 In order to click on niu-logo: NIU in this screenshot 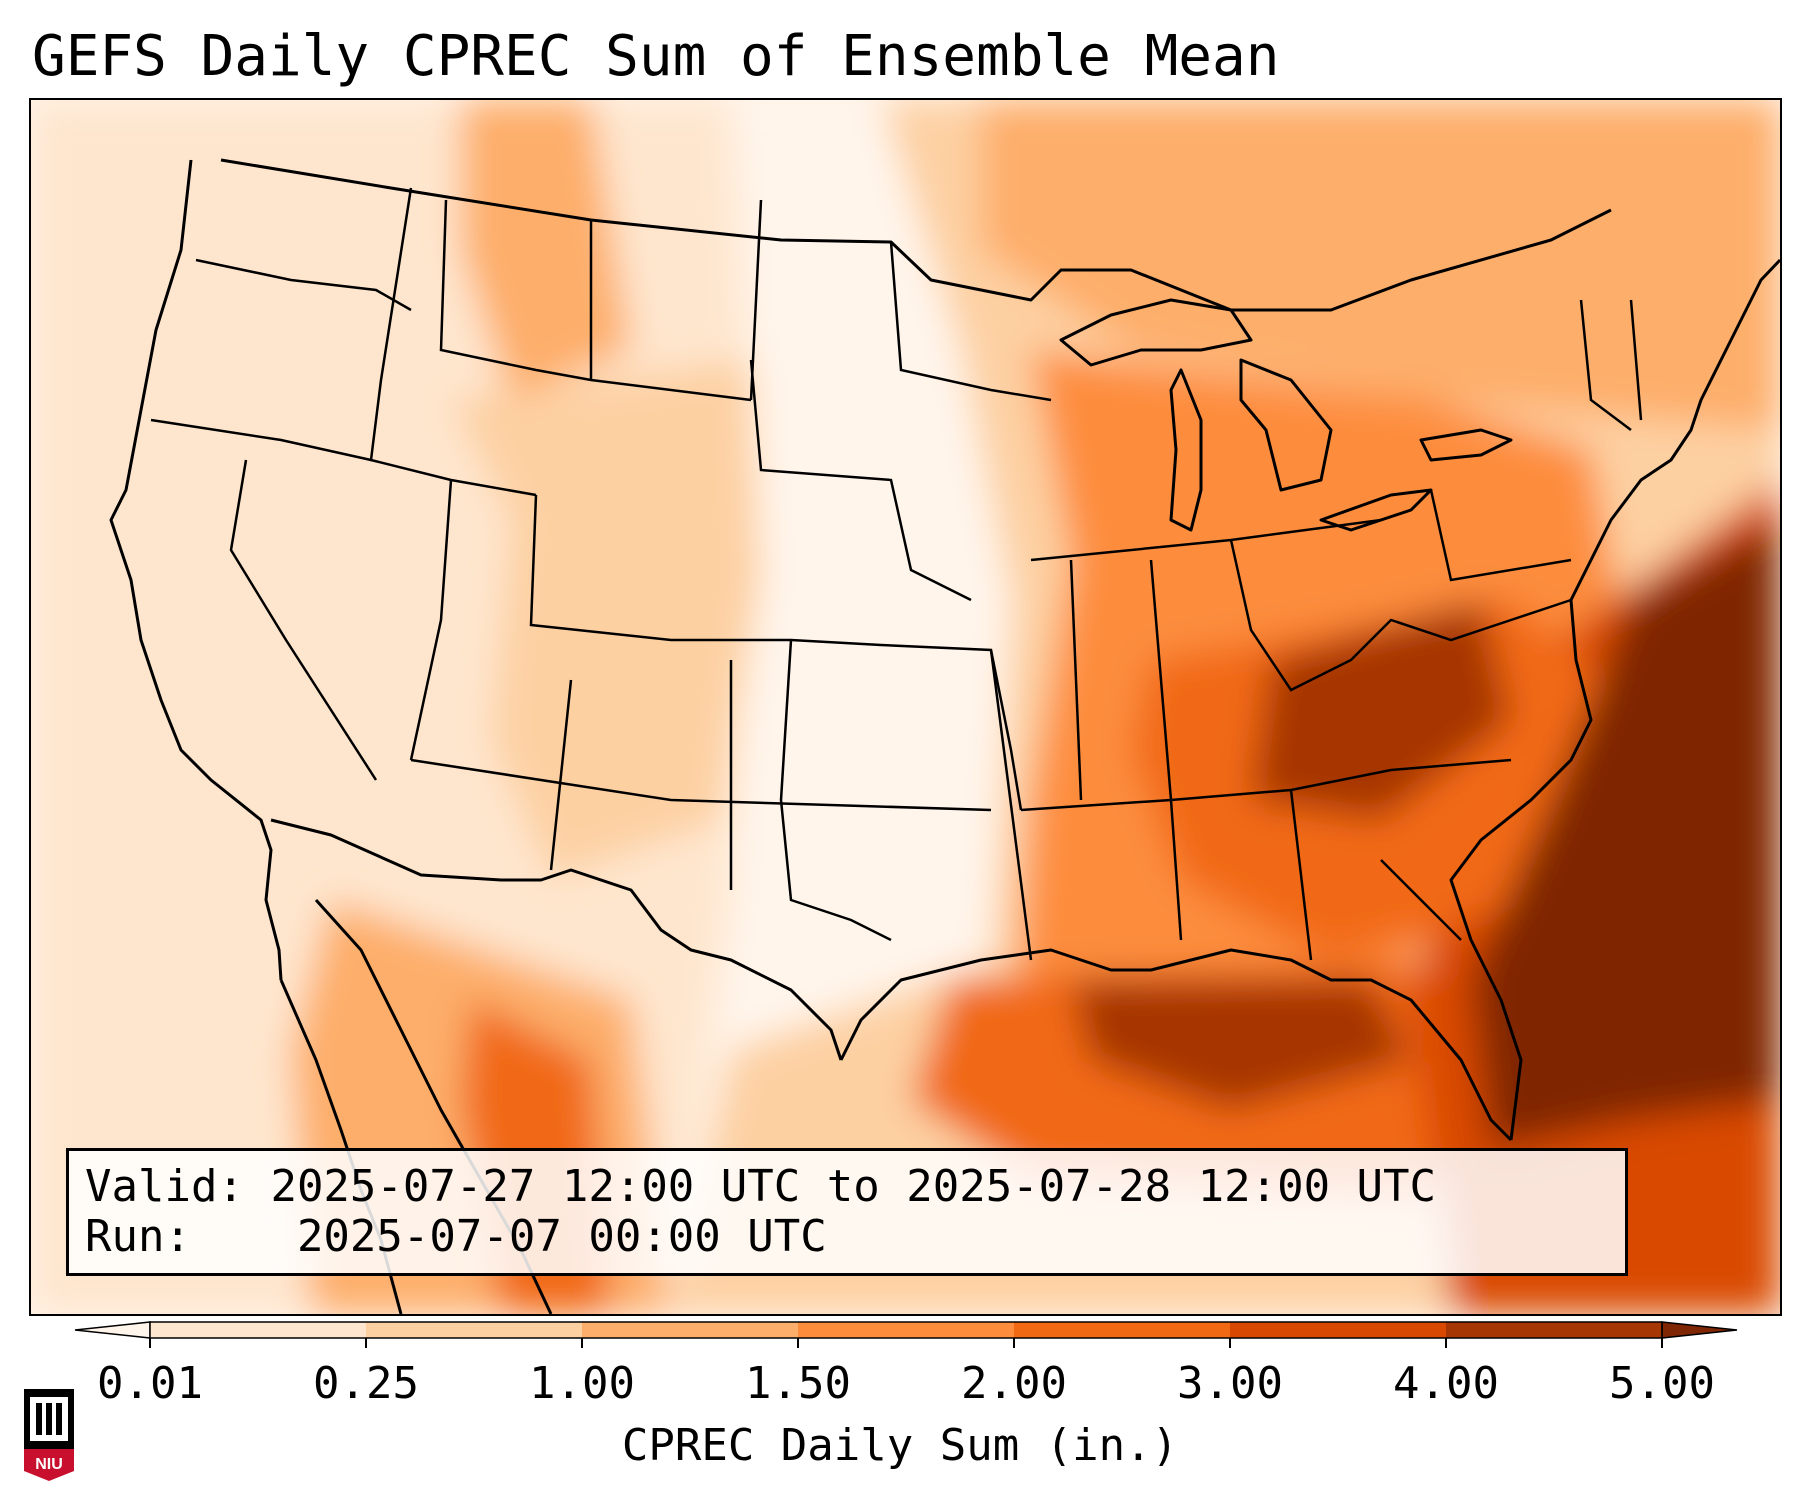, I will do `click(49, 1435)`.